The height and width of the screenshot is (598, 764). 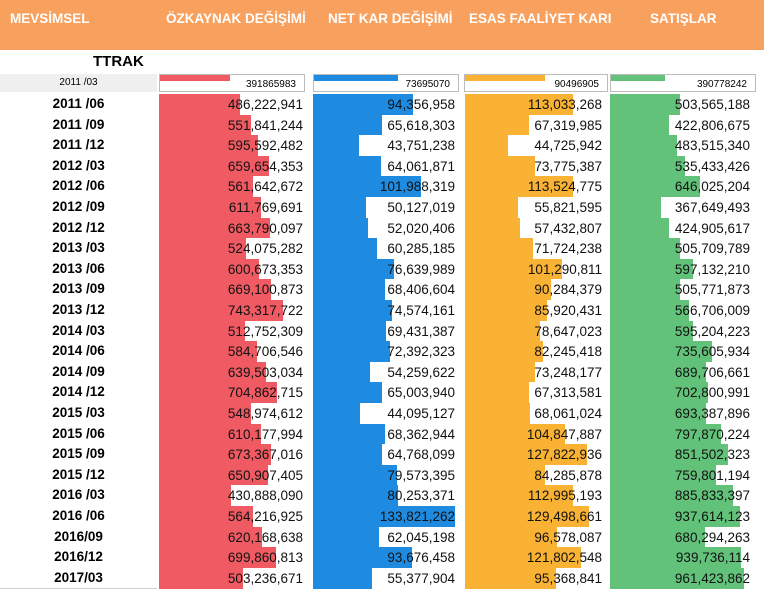 What do you see at coordinates (265, 207) in the screenshot?
I see `equity-value: 611,769,691` at bounding box center [265, 207].